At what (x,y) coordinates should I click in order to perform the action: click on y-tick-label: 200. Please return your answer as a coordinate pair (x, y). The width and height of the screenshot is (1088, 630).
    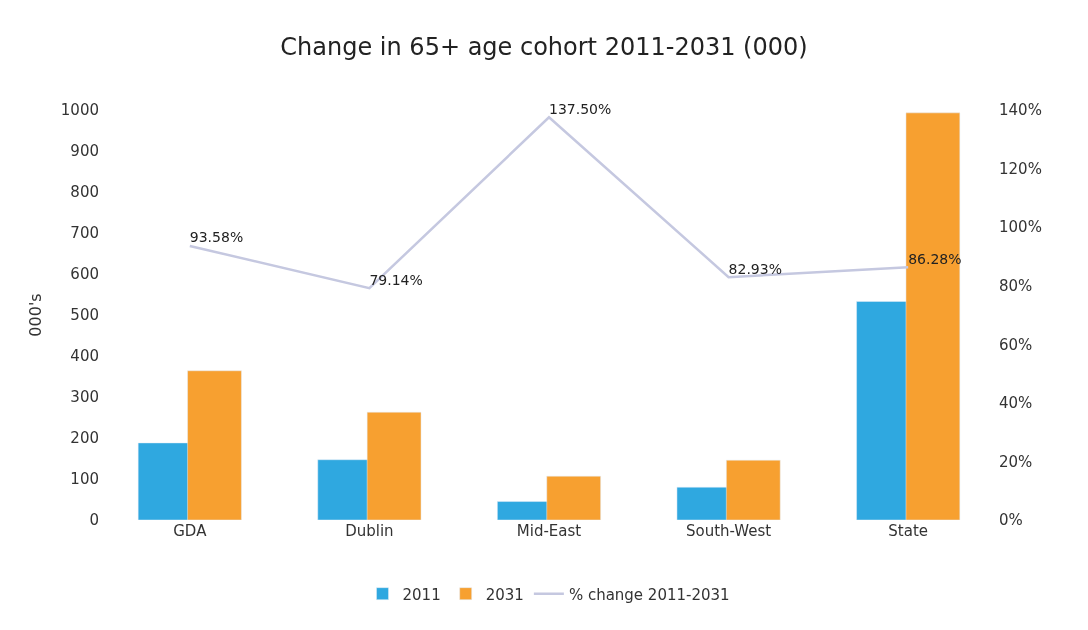
    Looking at the image, I should click on (84, 438).